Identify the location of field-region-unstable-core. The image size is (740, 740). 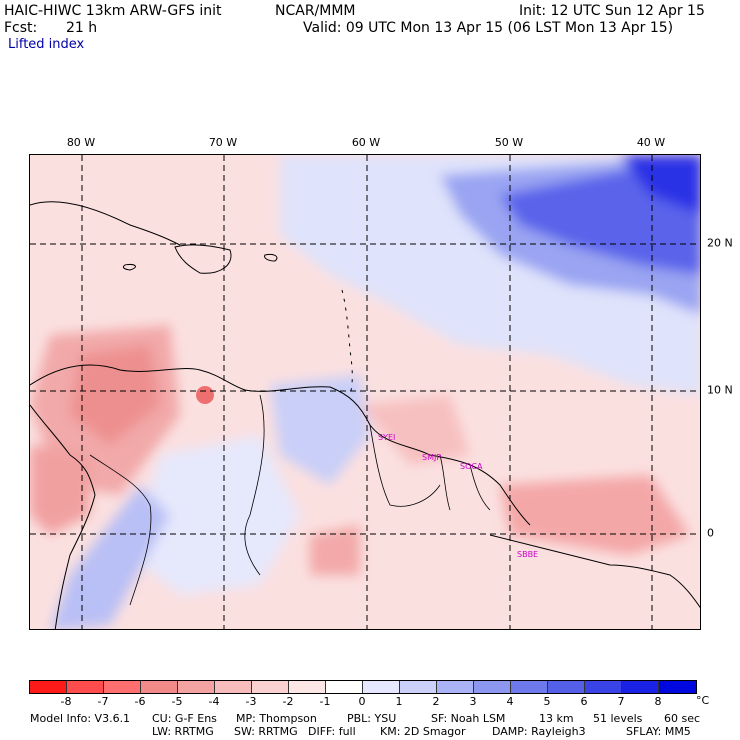
(115, 395).